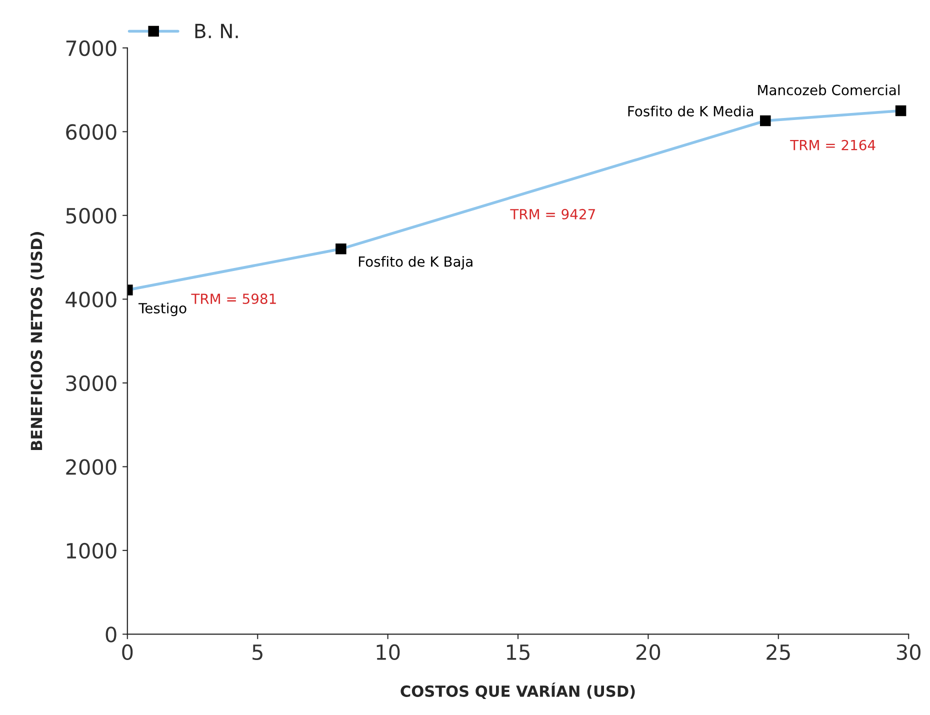  Describe the element at coordinates (91, 467) in the screenshot. I see `y-tick-label: 2000` at that location.